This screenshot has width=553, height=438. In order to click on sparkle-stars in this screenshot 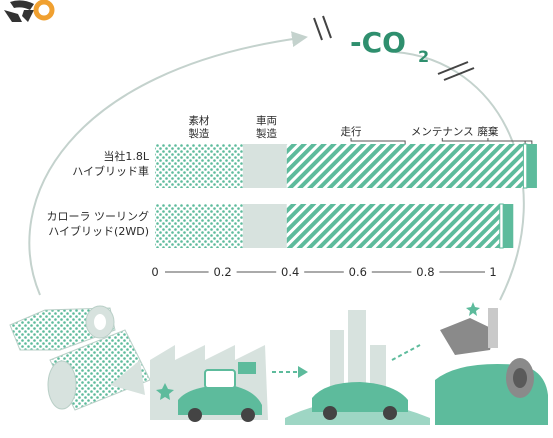, I will do `click(318, 351)`.